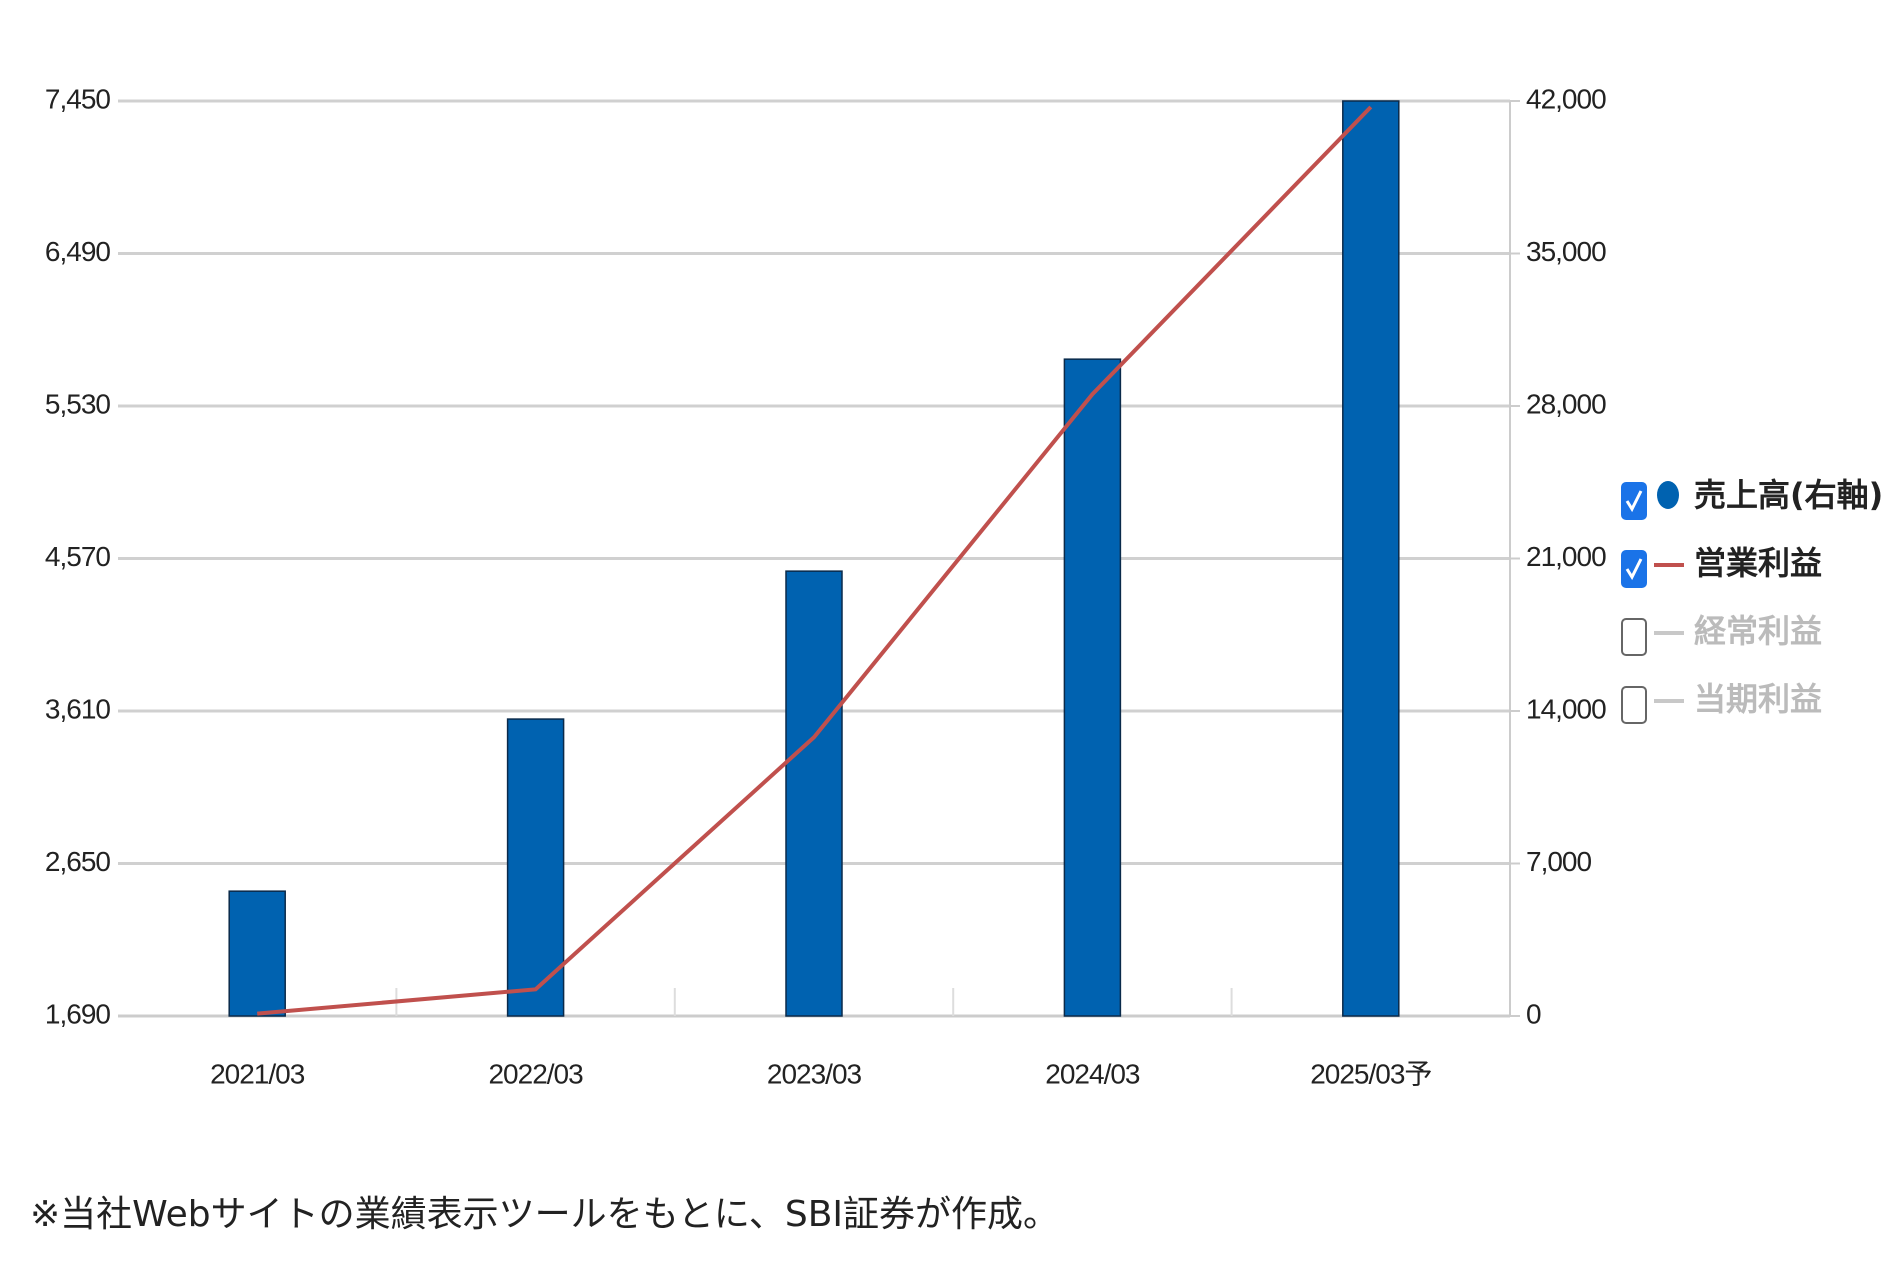  Describe the element at coordinates (1092, 1073) in the screenshot. I see `x-tick-label: 2024/03` at that location.